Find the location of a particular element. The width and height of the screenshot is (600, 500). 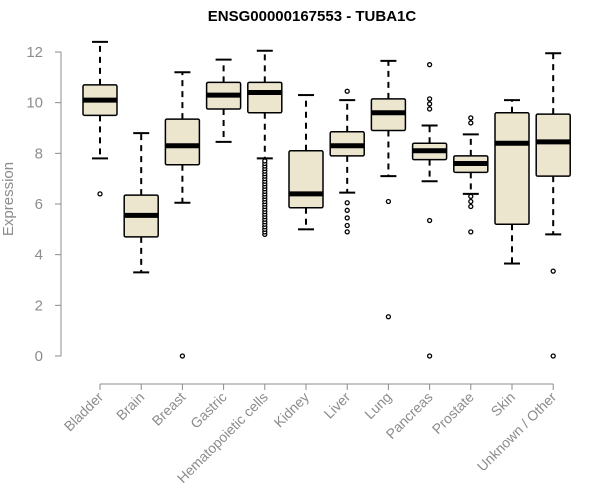

box-brain is located at coordinates (141, 203).